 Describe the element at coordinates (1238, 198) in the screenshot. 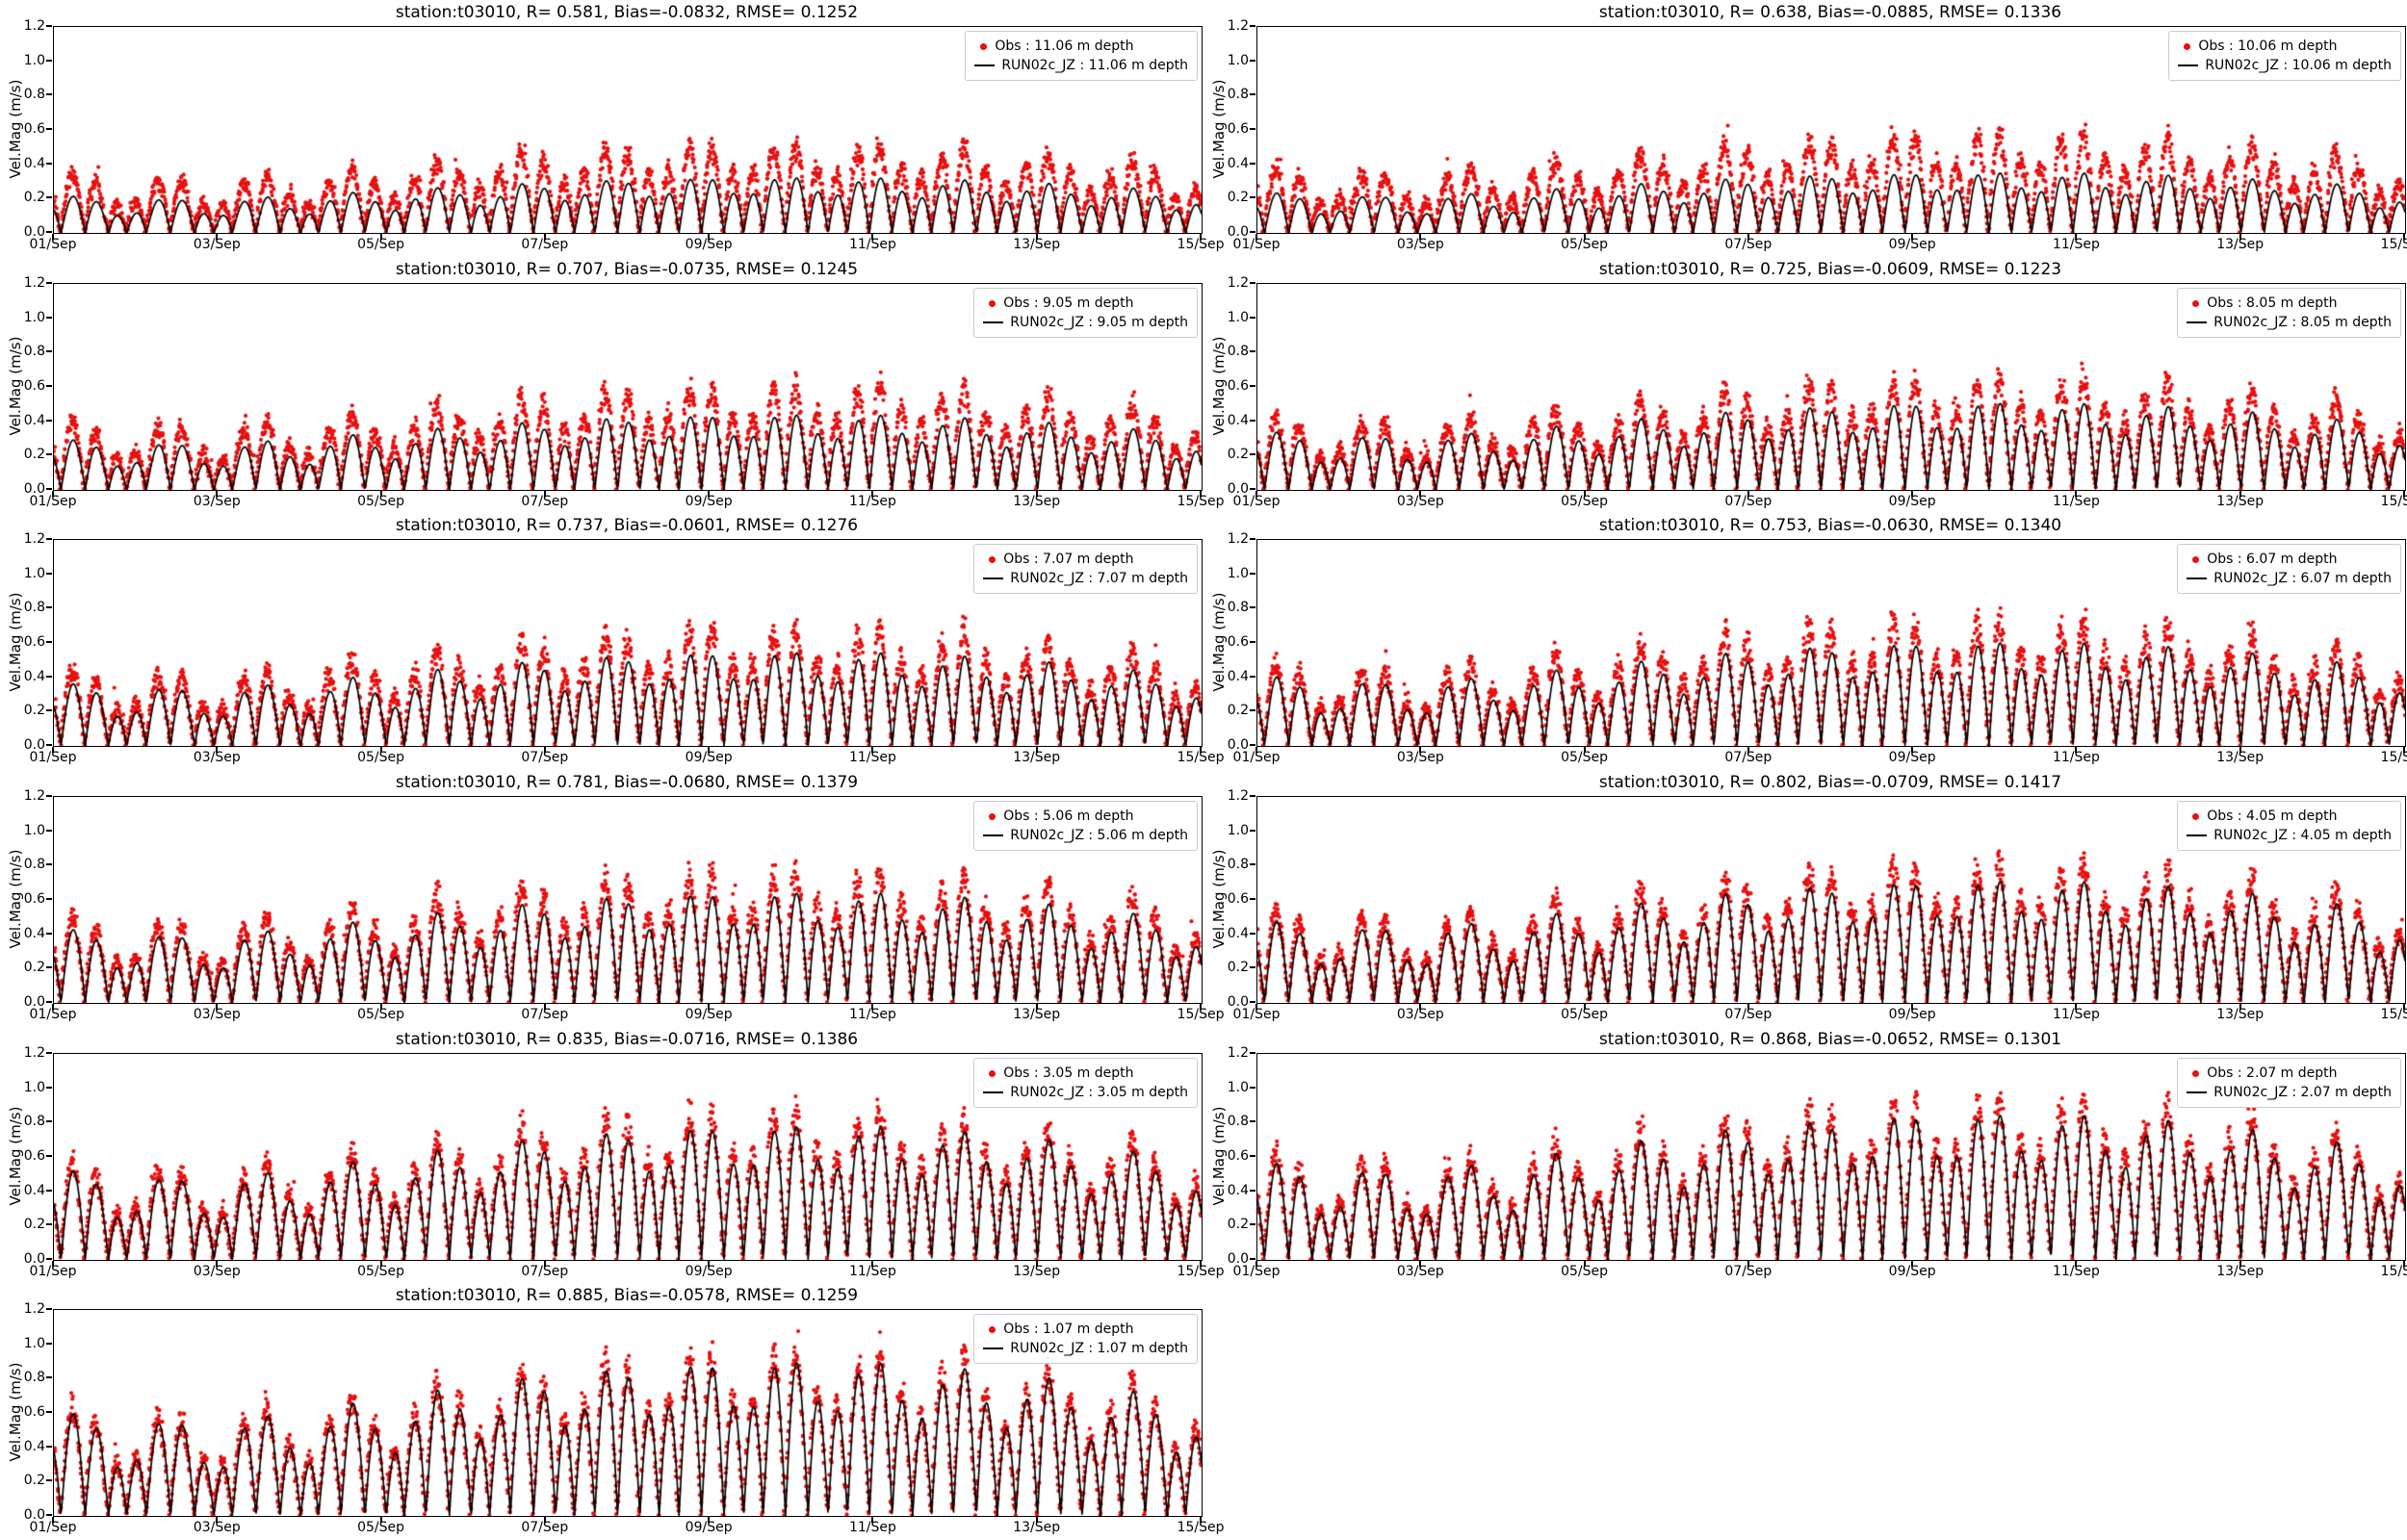

I see `y-tick-label: 0.2` at that location.